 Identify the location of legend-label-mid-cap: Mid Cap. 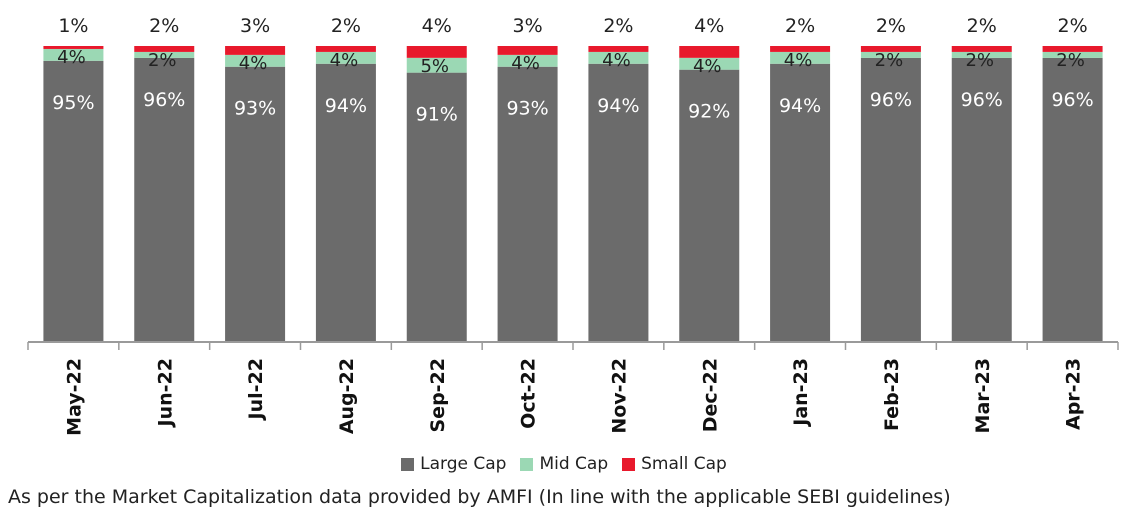
(574, 464).